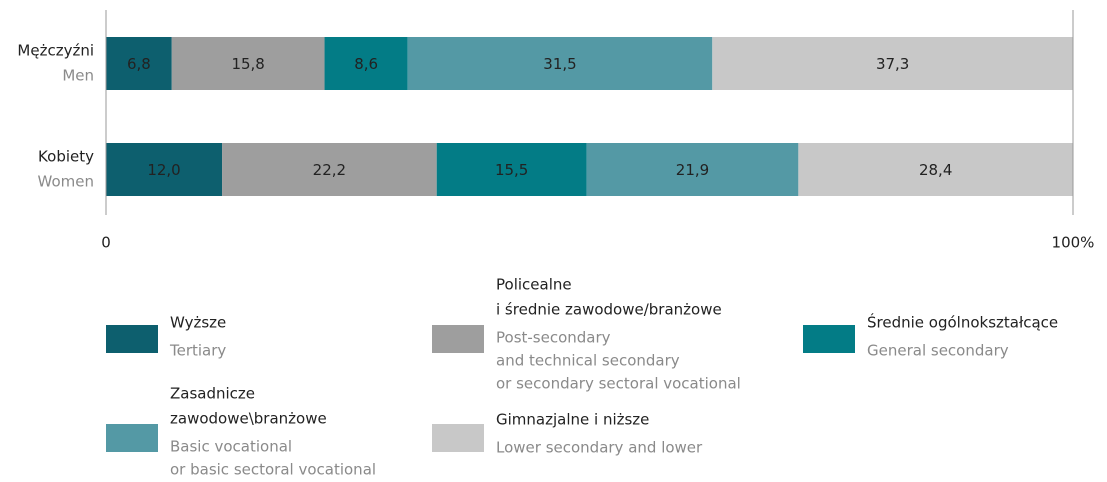 The width and height of the screenshot is (1107, 482). I want to click on category-label: Mężczyźni, so click(55, 51).